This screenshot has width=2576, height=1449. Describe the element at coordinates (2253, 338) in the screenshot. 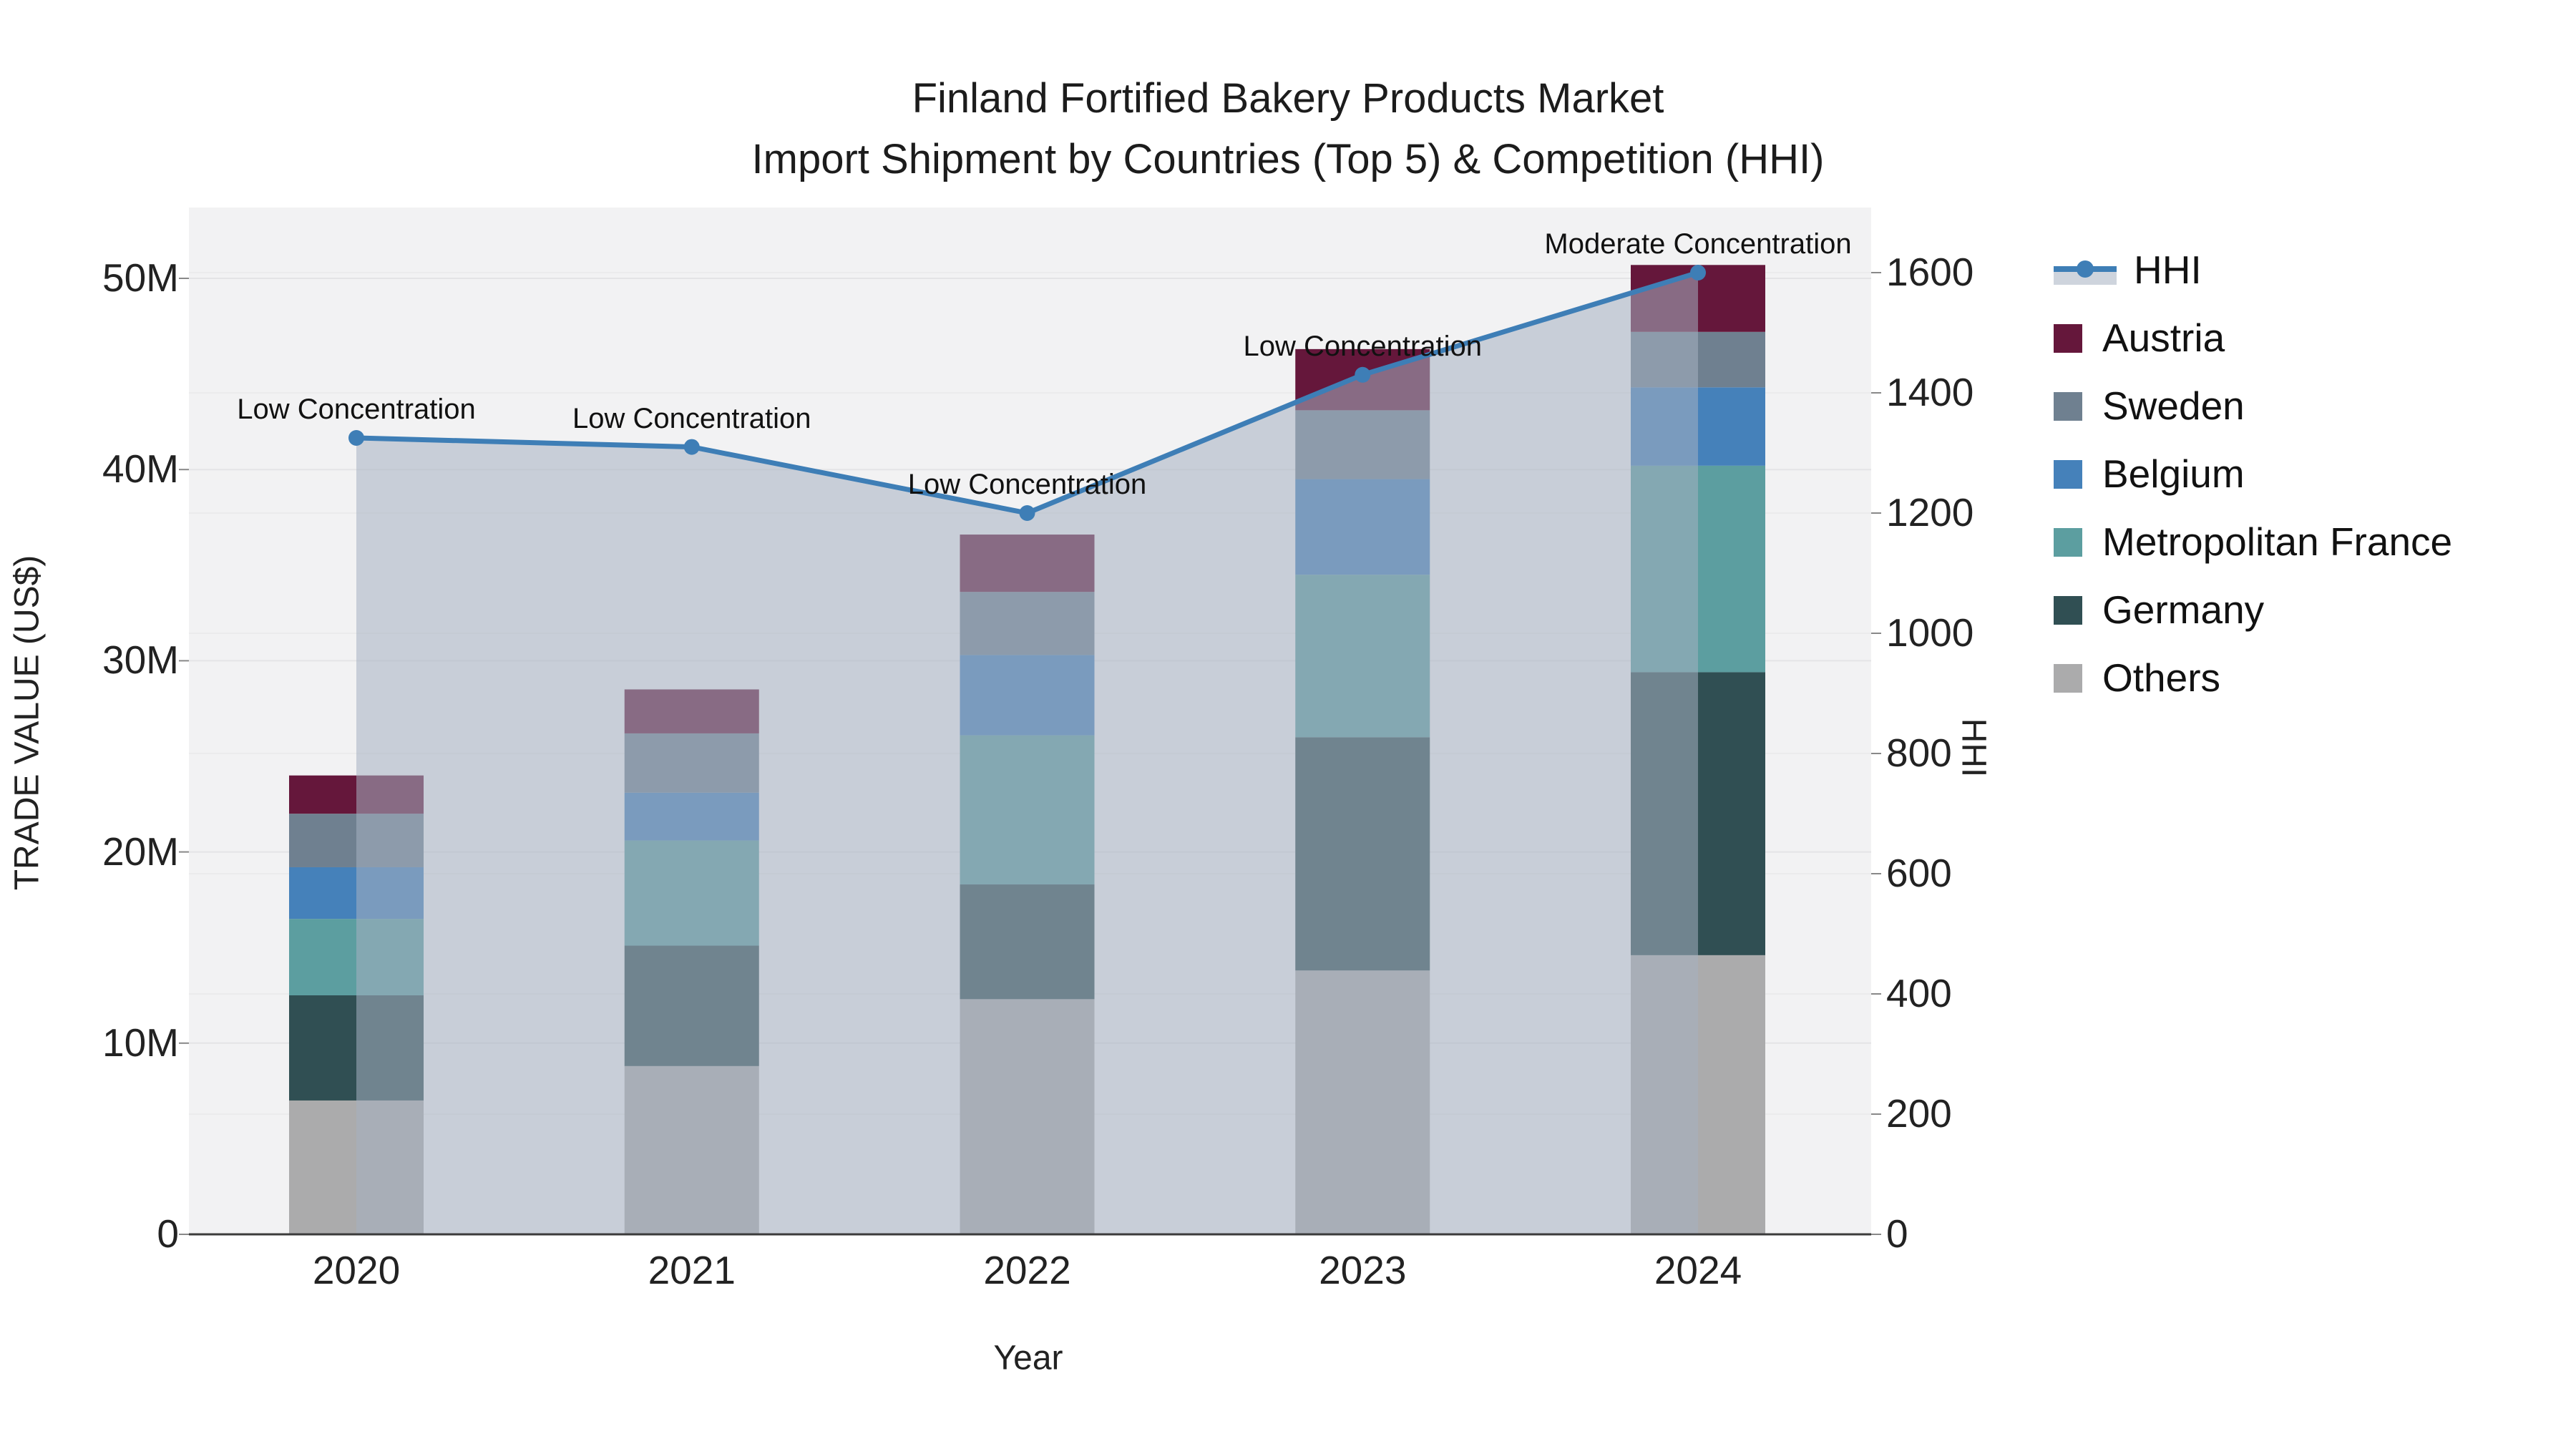

I see `legend-item-austria: Austria` at that location.